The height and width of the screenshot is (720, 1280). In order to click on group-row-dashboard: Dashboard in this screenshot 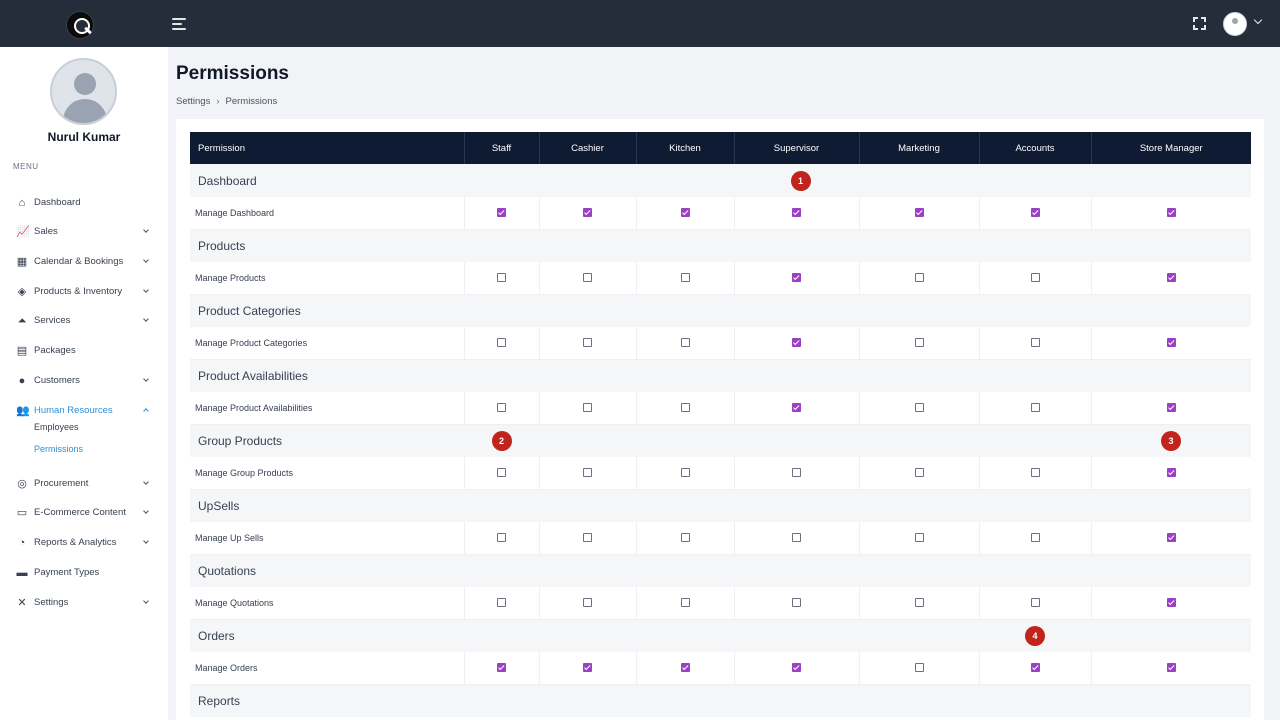, I will do `click(720, 180)`.